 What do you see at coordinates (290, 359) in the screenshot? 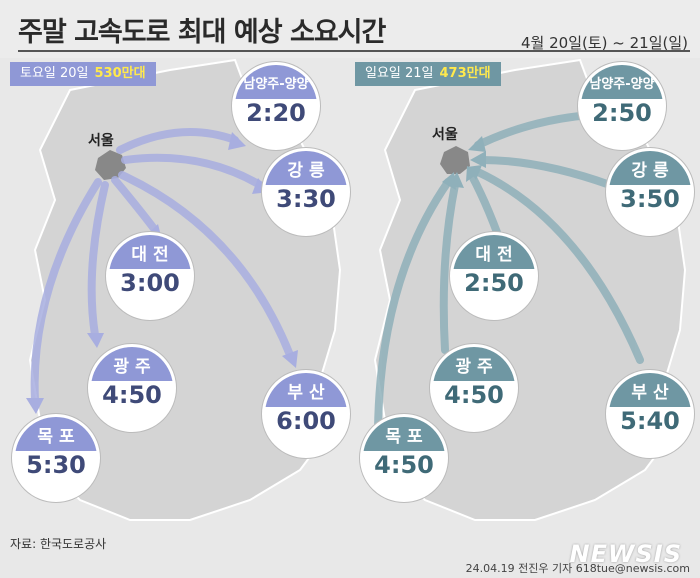
I see `arrowhead-sat-busan` at bounding box center [290, 359].